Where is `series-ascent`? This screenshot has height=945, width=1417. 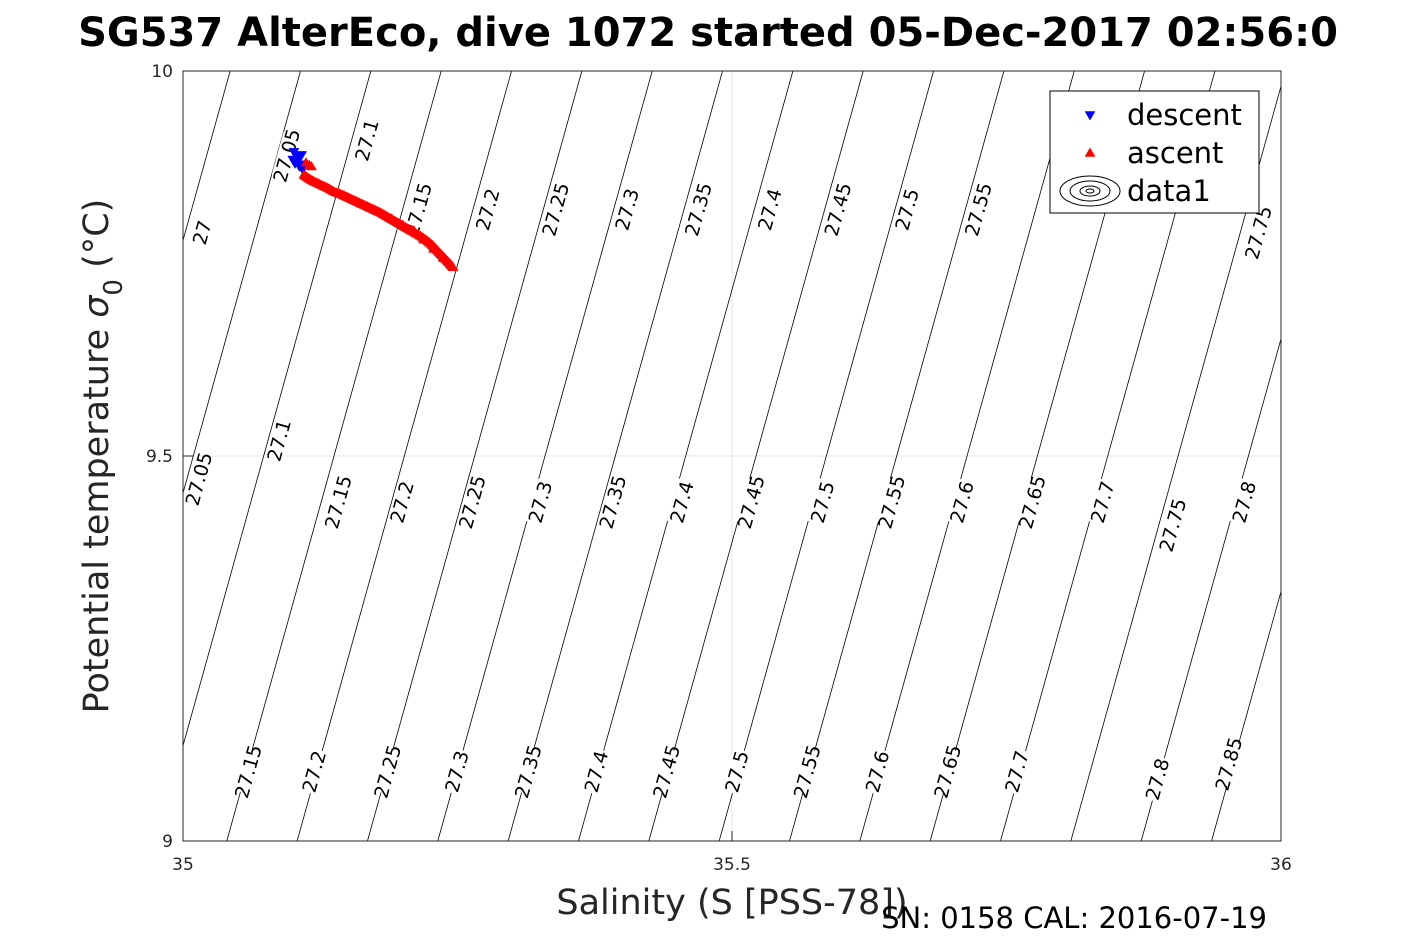 series-ascent is located at coordinates (378, 214).